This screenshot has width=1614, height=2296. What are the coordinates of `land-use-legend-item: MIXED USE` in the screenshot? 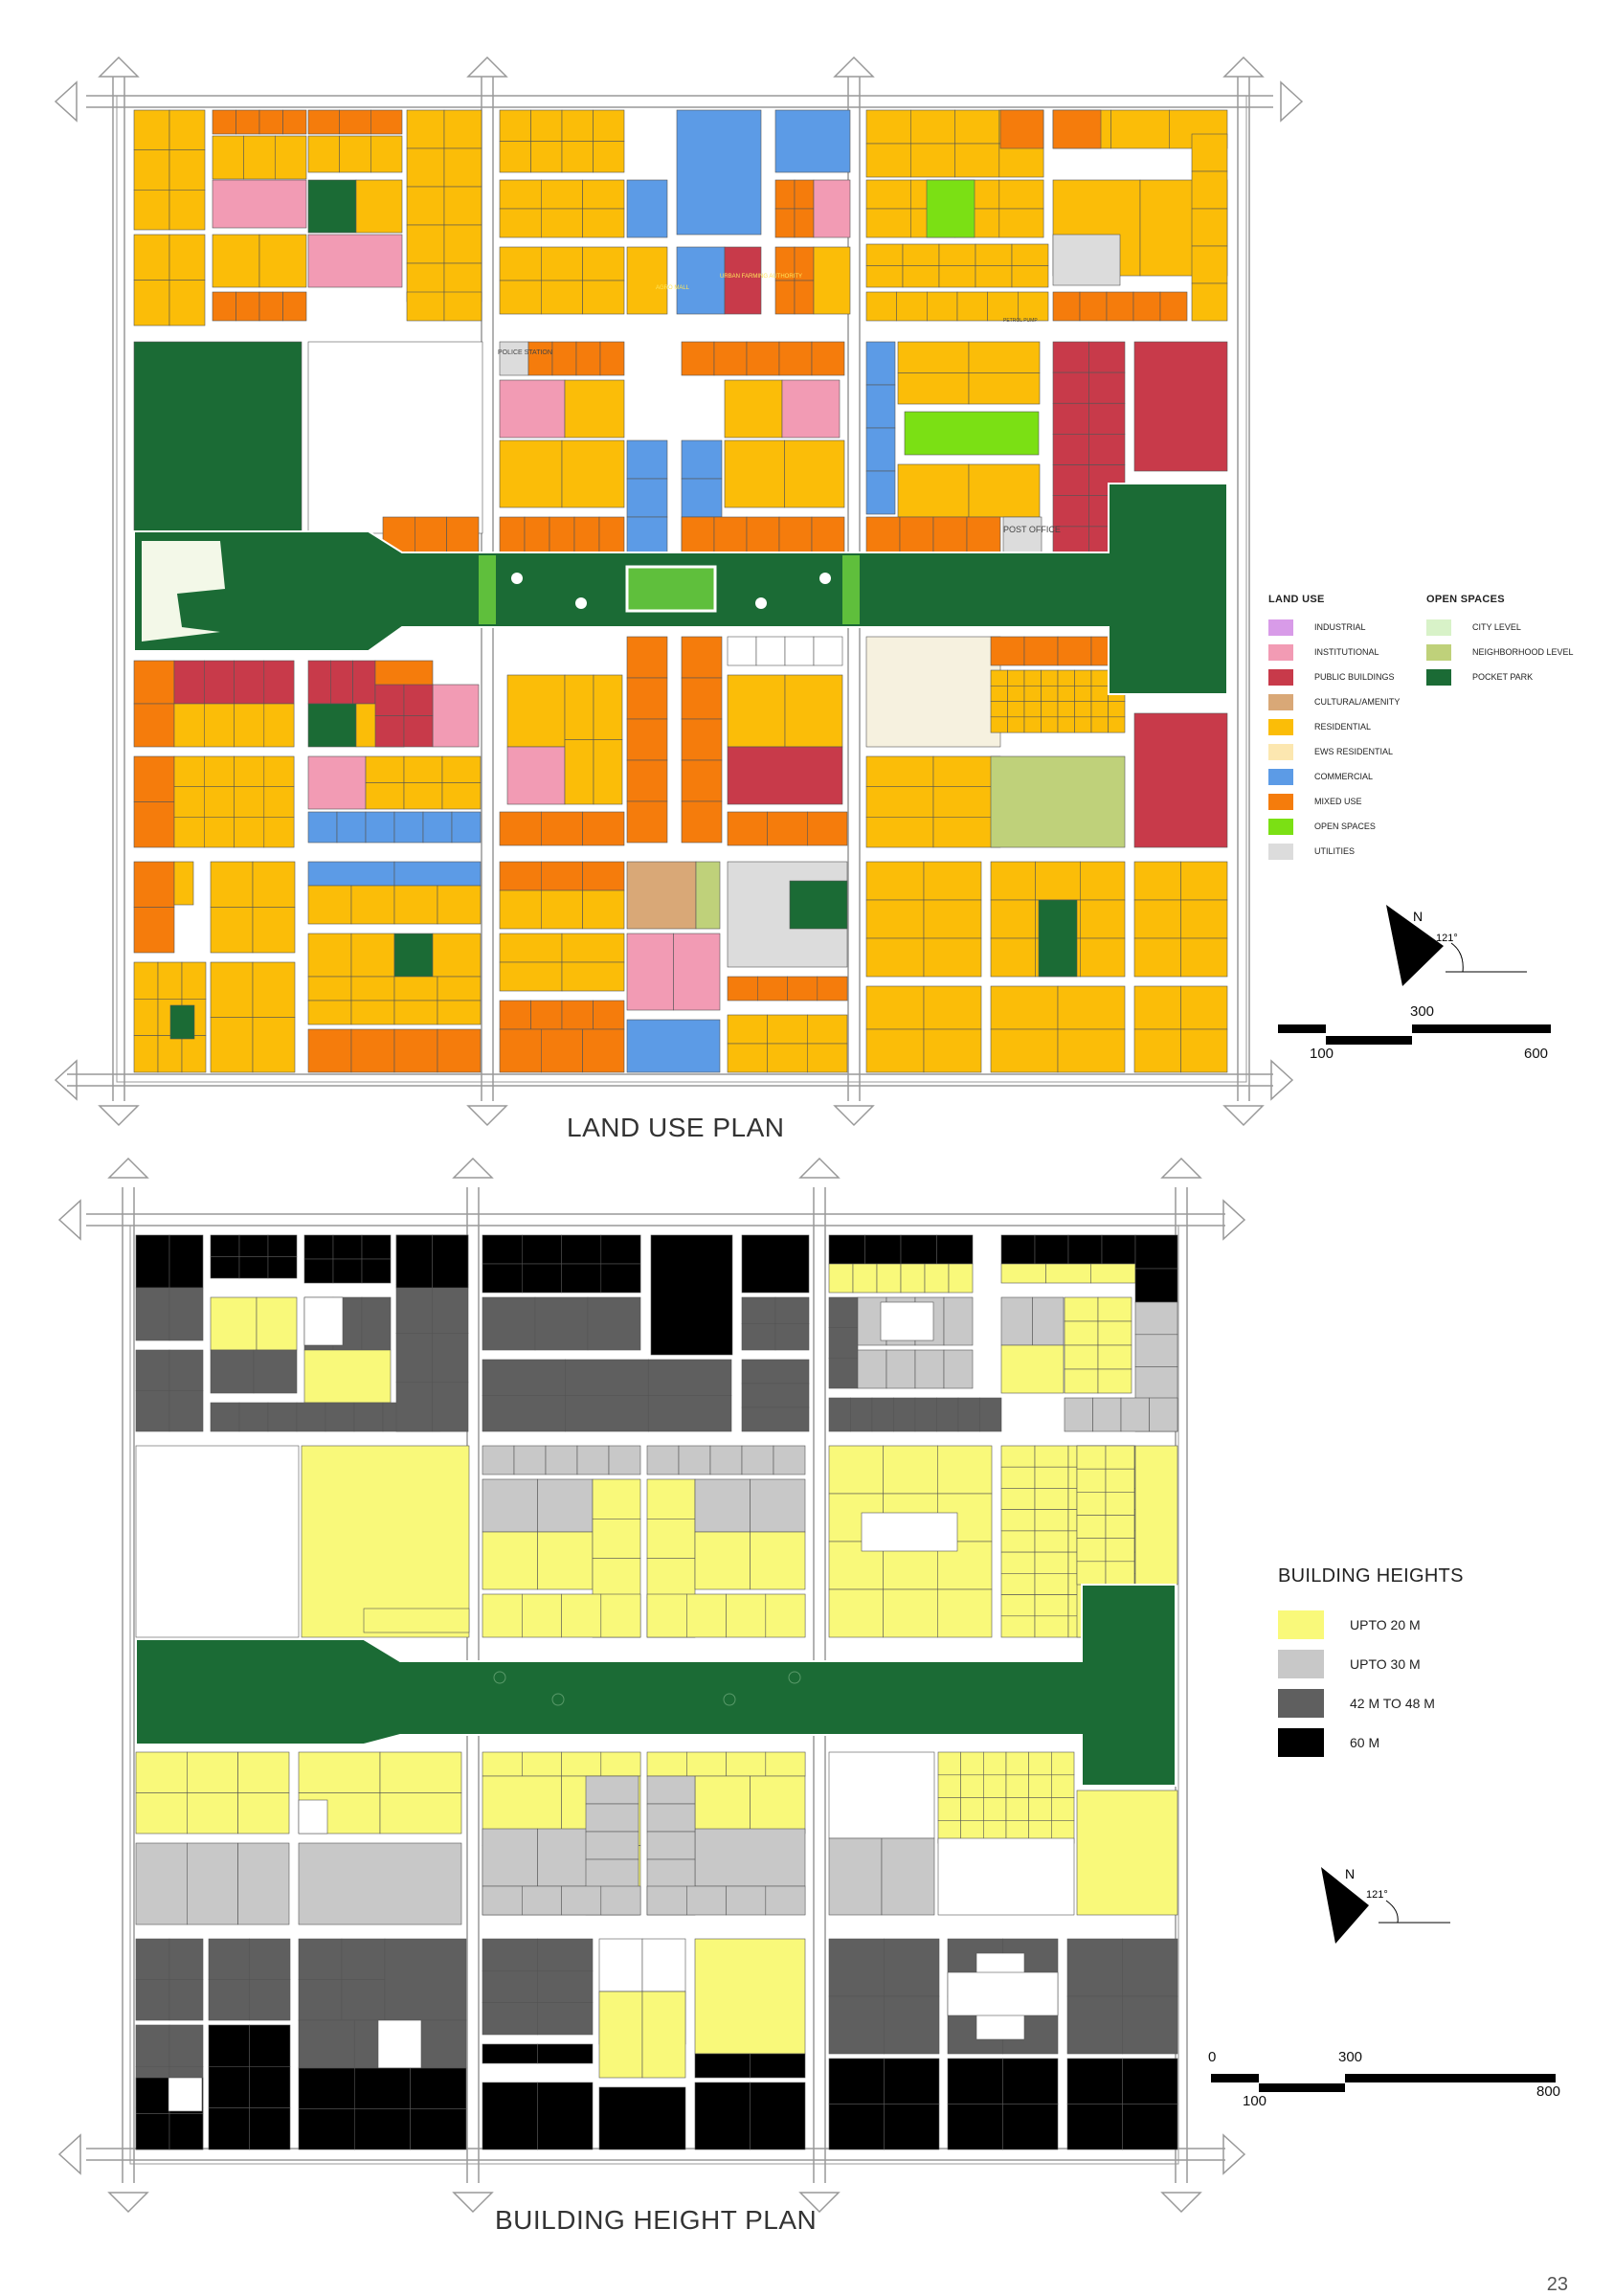 It's located at (1334, 801).